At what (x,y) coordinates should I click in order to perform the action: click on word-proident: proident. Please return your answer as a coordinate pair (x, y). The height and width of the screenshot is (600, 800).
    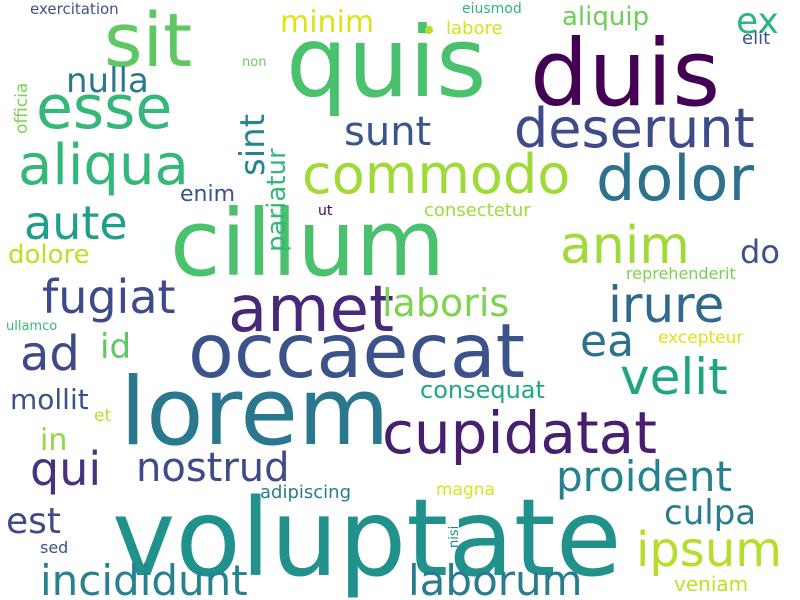
    Looking at the image, I should click on (644, 476).